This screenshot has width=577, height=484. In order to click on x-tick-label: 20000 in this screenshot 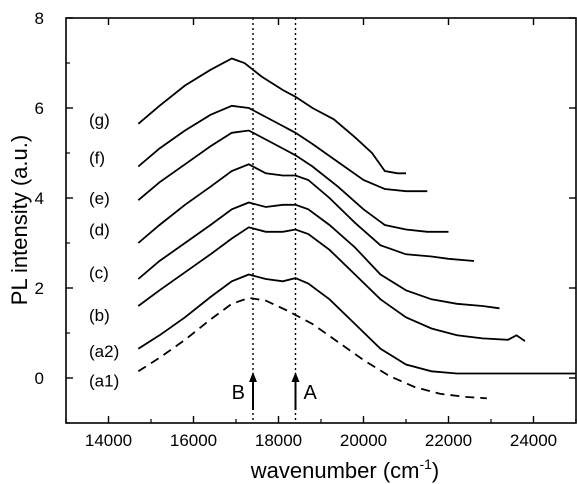, I will do `click(363, 440)`.